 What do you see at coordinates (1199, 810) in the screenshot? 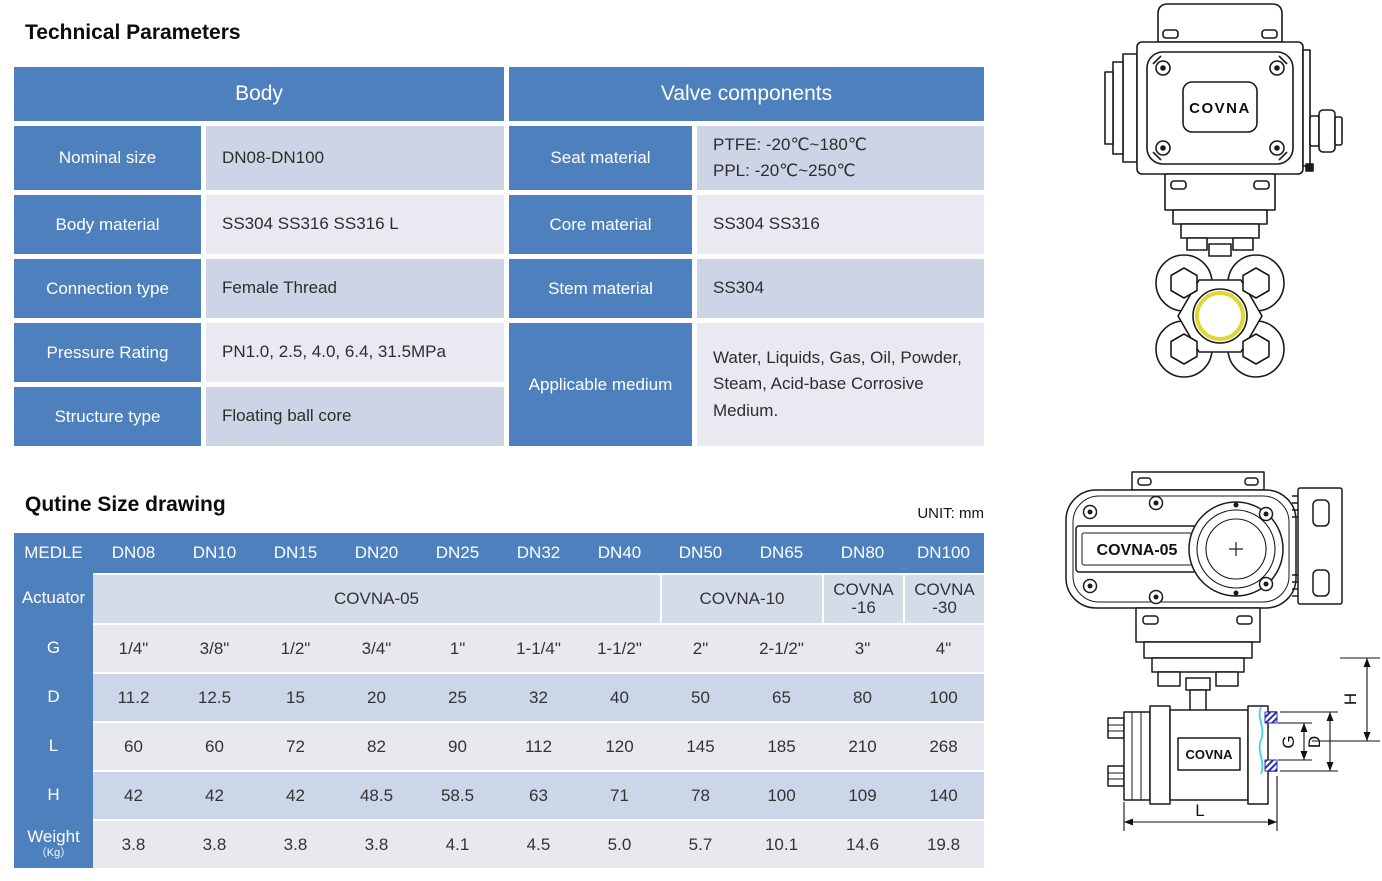
I see `dimension-label-l: L` at bounding box center [1199, 810].